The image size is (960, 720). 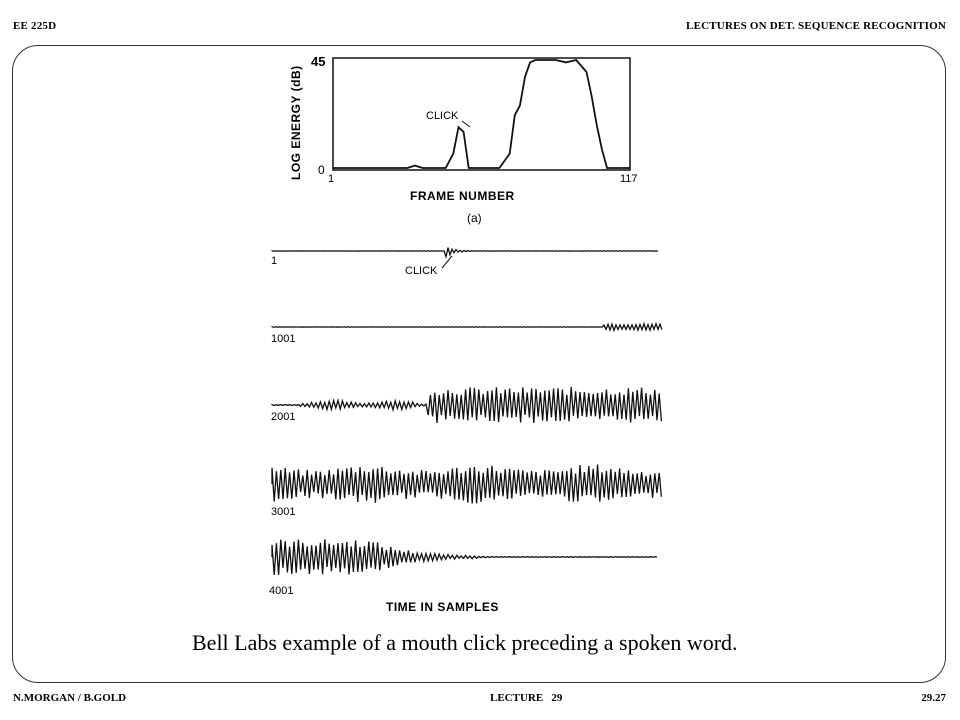 What do you see at coordinates (283, 417) in the screenshot?
I see `waveform-label-2001: 2001` at bounding box center [283, 417].